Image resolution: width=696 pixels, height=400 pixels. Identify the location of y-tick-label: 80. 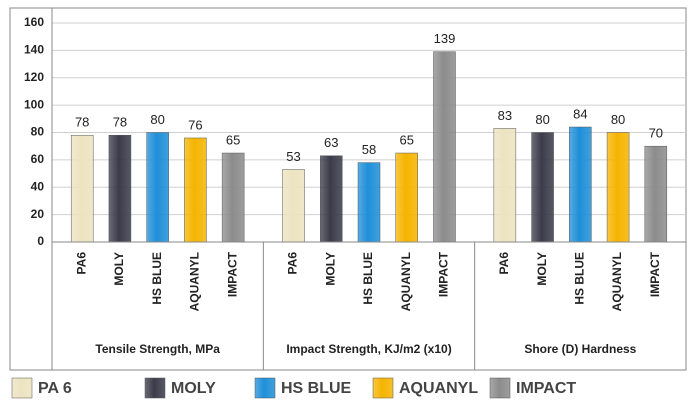
(38, 132).